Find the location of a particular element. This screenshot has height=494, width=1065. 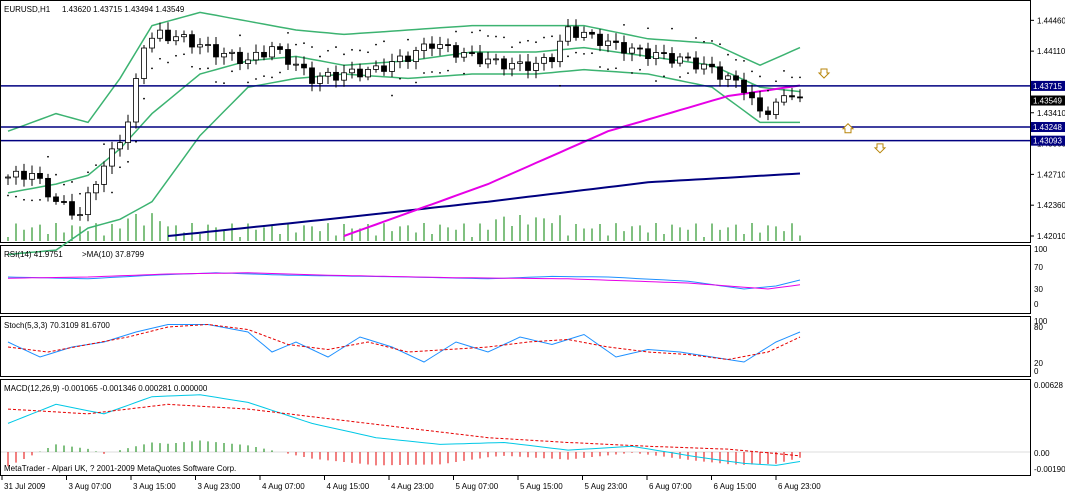

ohlc-readout: 1.43620 1.43715 1.43494 1.43549 is located at coordinates (123, 9).